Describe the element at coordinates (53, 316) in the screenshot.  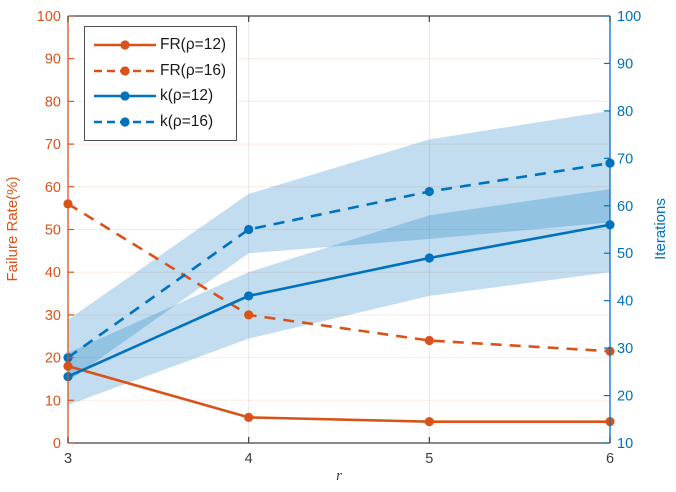
I see `left-tick-label: 30` at that location.